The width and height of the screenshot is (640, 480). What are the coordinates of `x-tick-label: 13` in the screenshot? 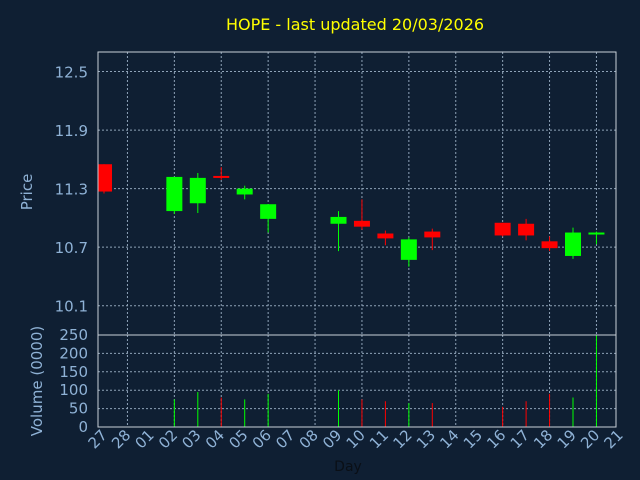 It's located at (426, 439).